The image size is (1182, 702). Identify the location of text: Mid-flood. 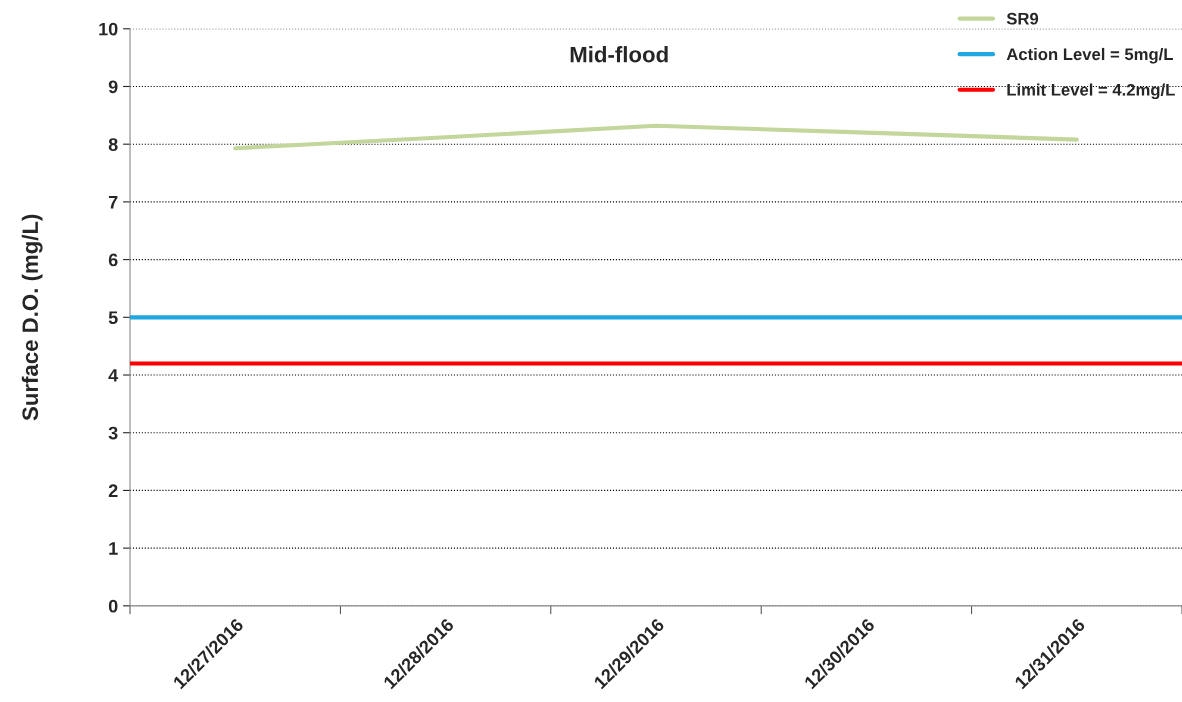
(619, 54).